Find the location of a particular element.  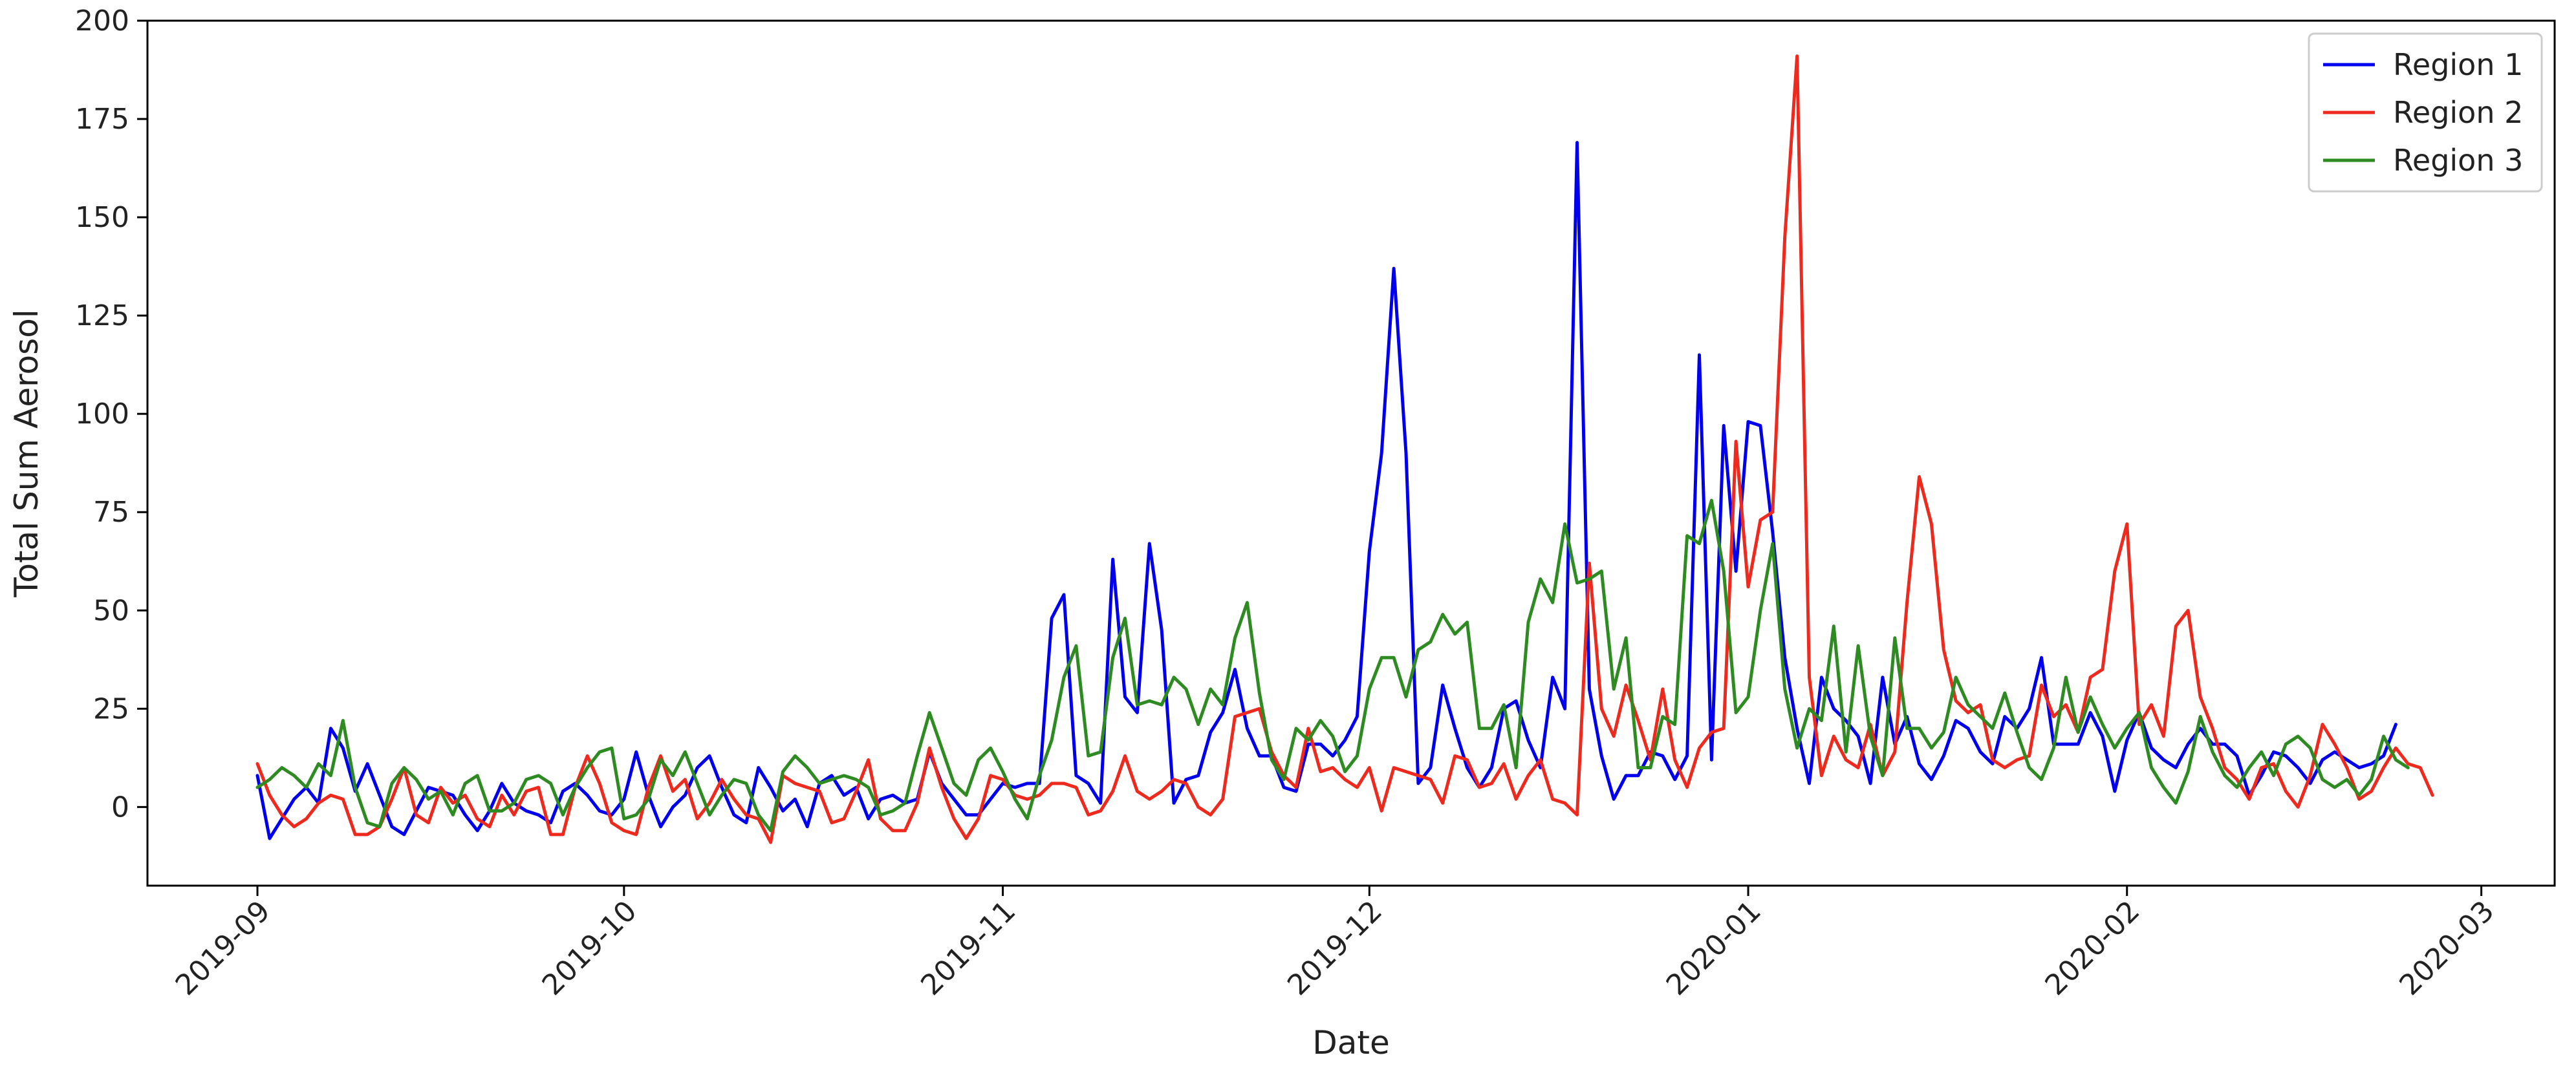

x-axis-label: Date is located at coordinates (1351, 1042).